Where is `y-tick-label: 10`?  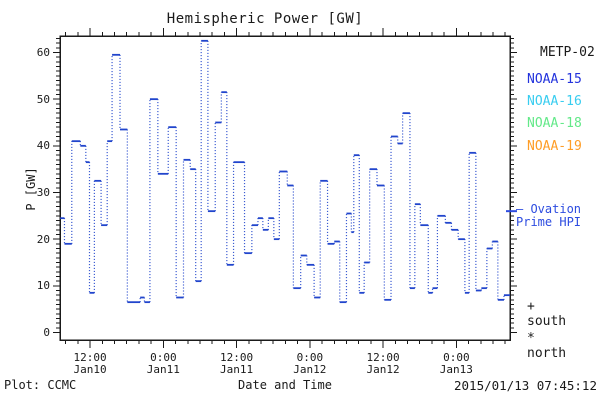 y-tick-label: 10 is located at coordinates (43, 286).